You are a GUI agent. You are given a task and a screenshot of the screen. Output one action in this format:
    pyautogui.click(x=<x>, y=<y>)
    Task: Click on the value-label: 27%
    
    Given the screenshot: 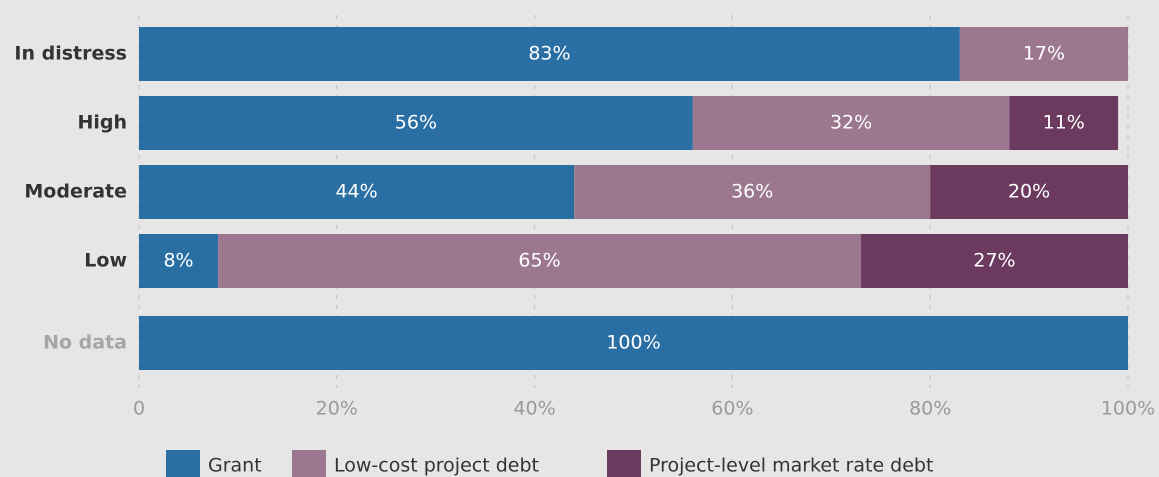 What is the action you would take?
    pyautogui.click(x=994, y=261)
    